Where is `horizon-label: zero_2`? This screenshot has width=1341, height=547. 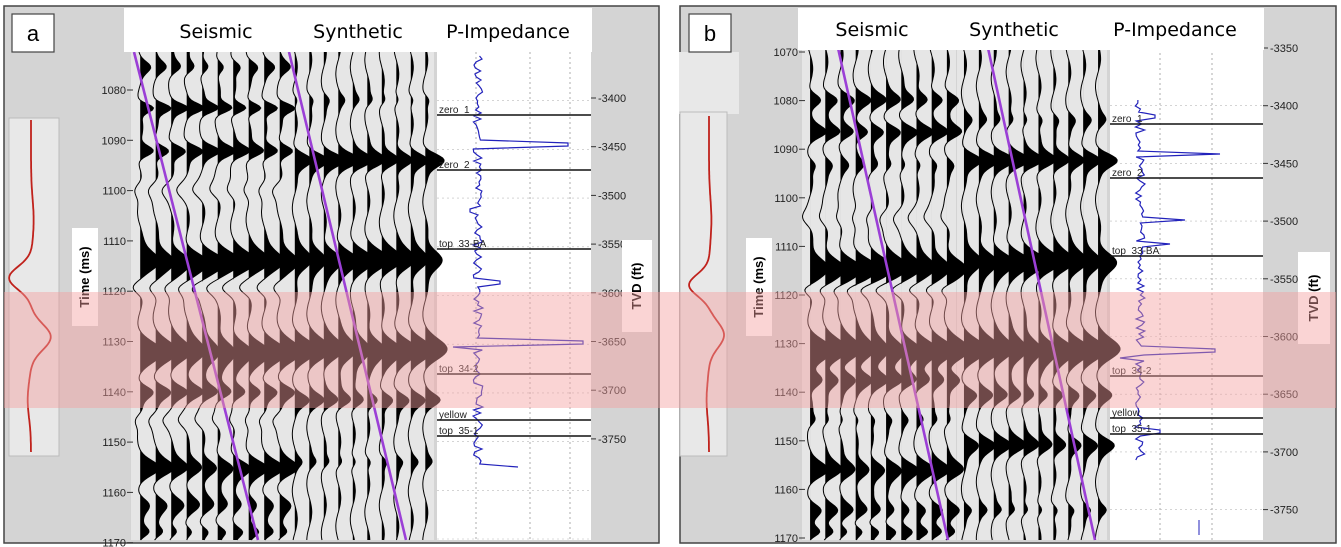
horizon-label: zero_2 is located at coordinates (1127, 173).